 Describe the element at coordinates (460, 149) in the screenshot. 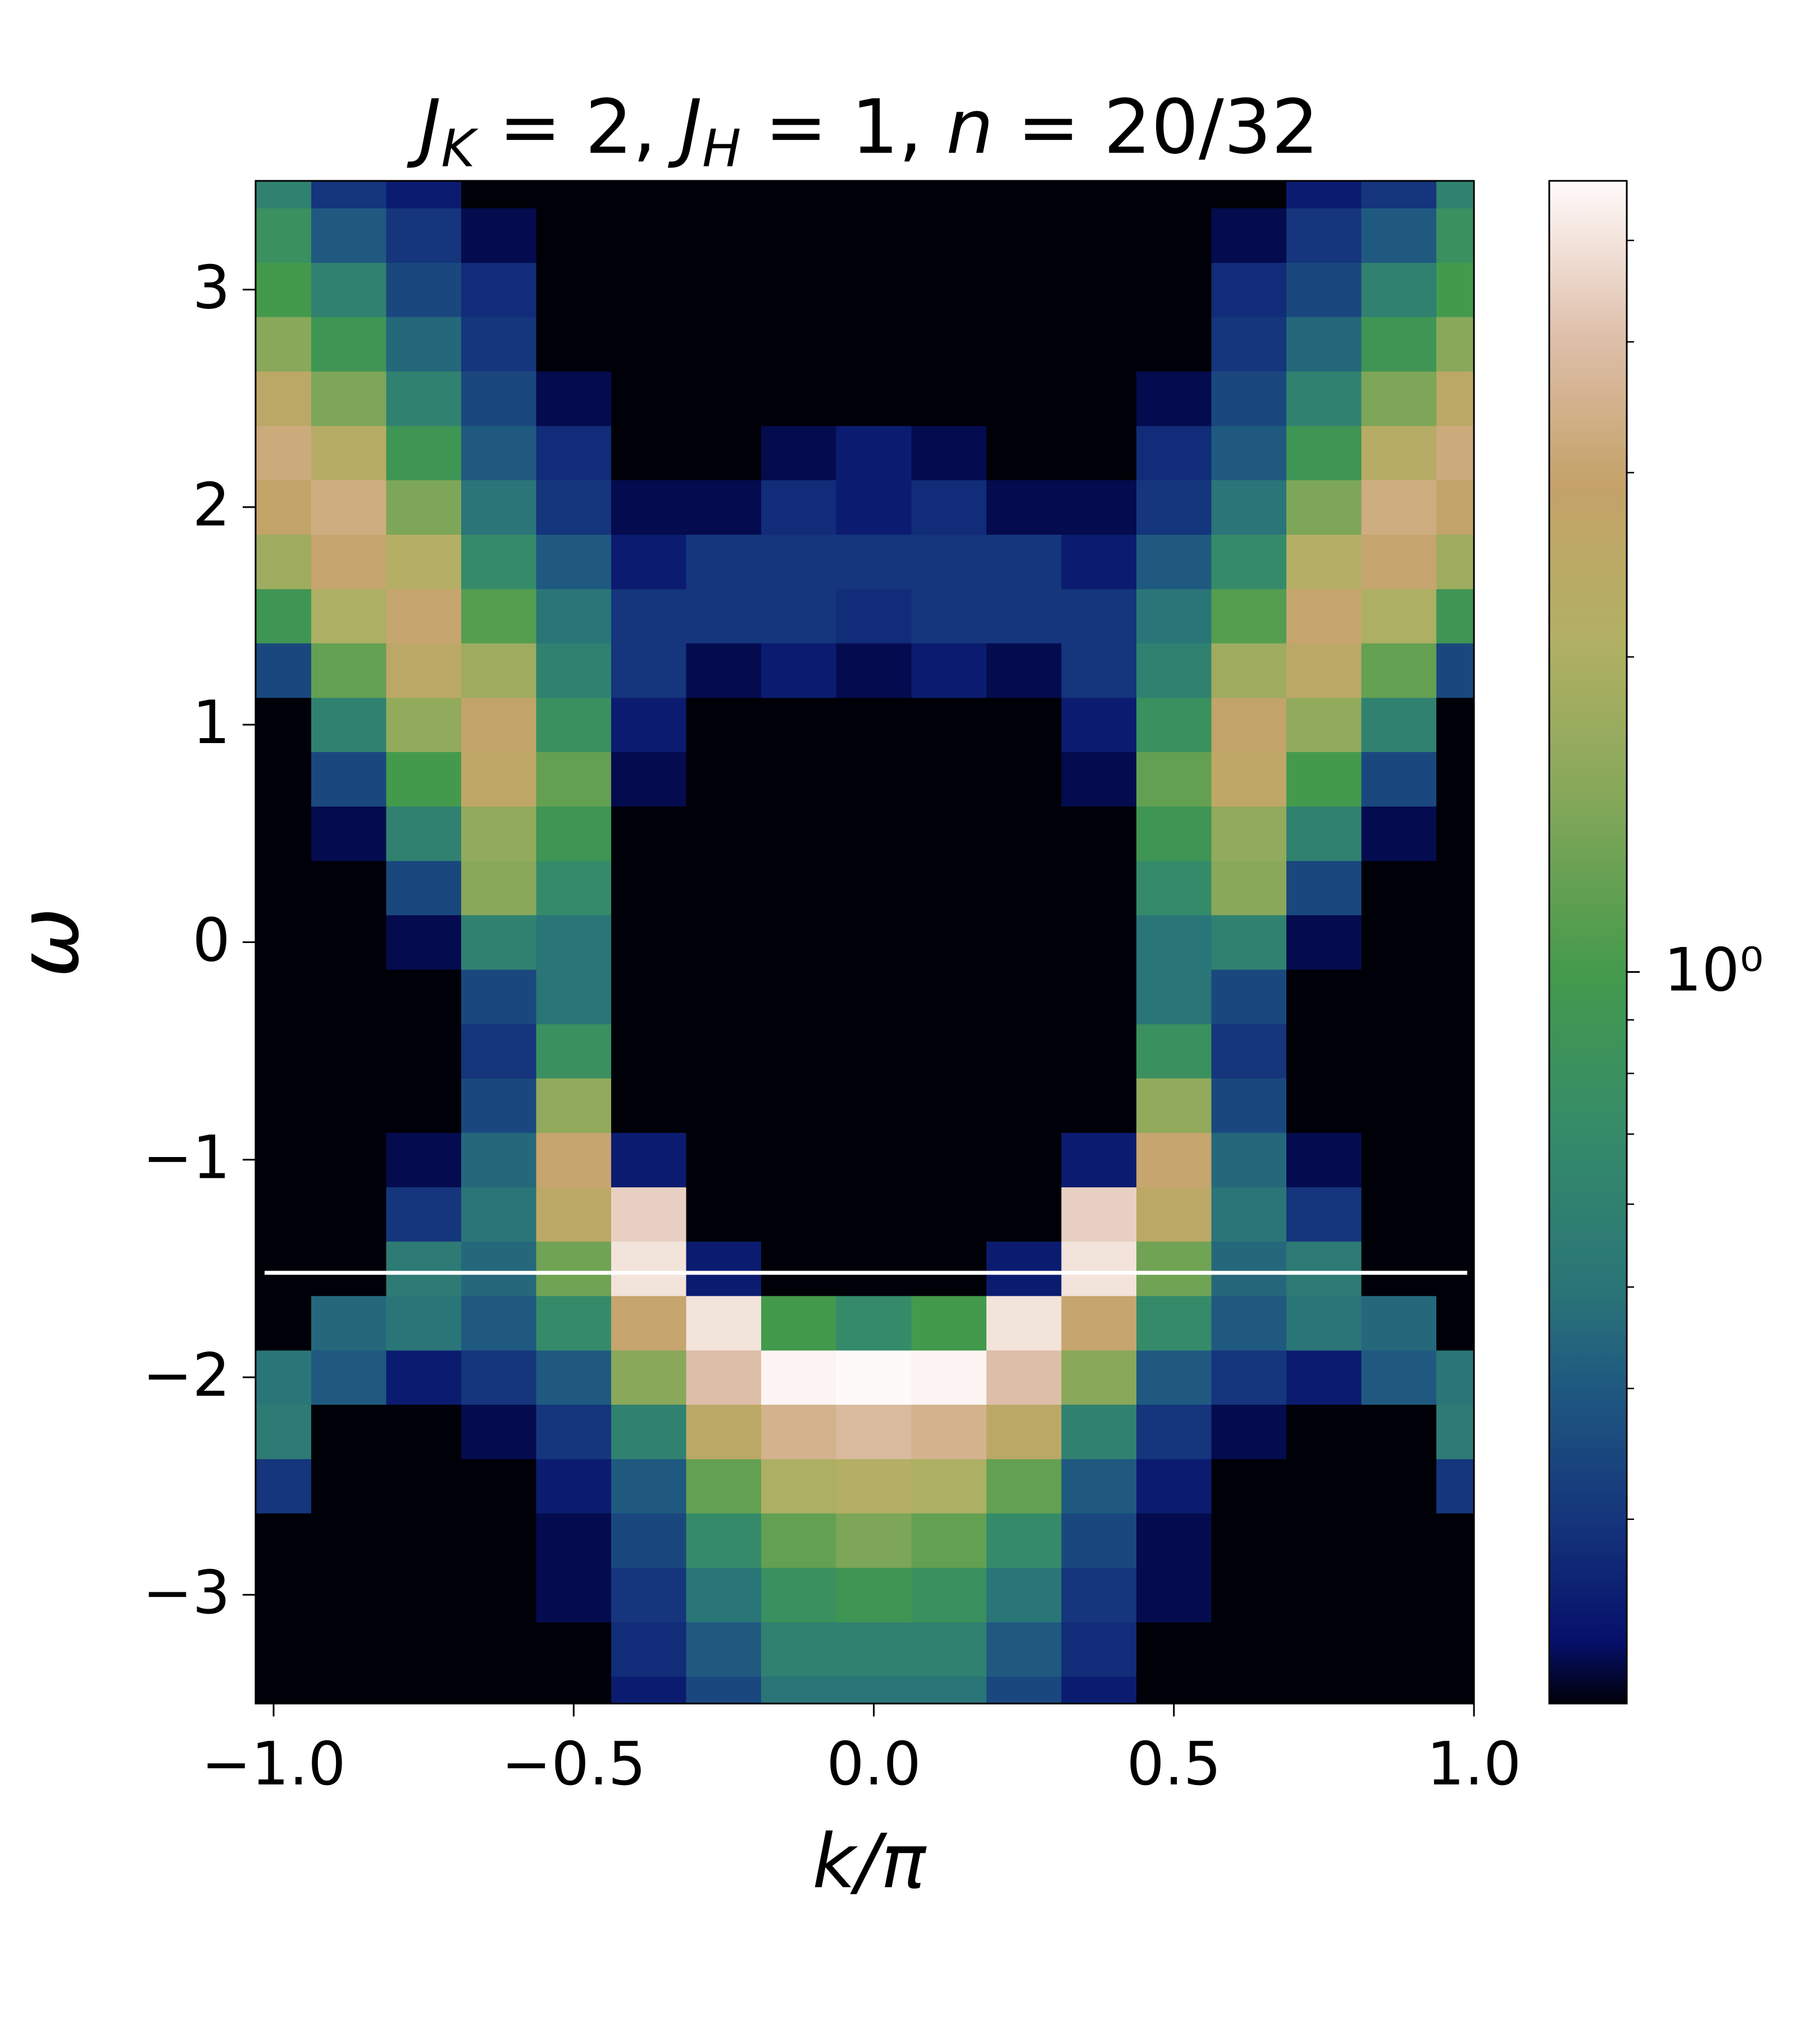

I see `title-part: K` at that location.